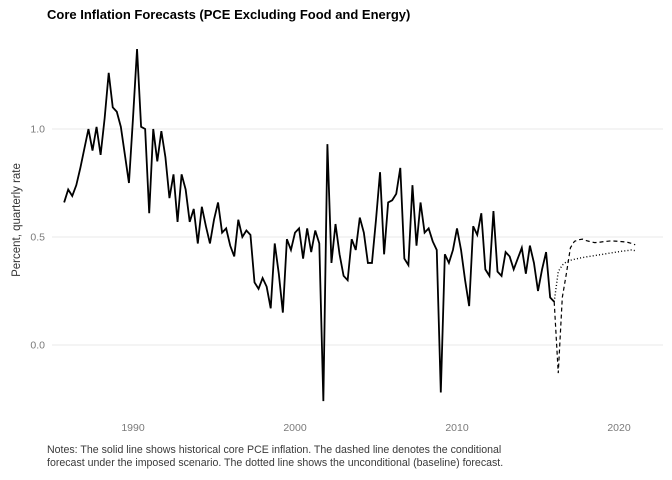 This screenshot has width=672, height=480. I want to click on y-tick-label: 0.0, so click(37, 346).